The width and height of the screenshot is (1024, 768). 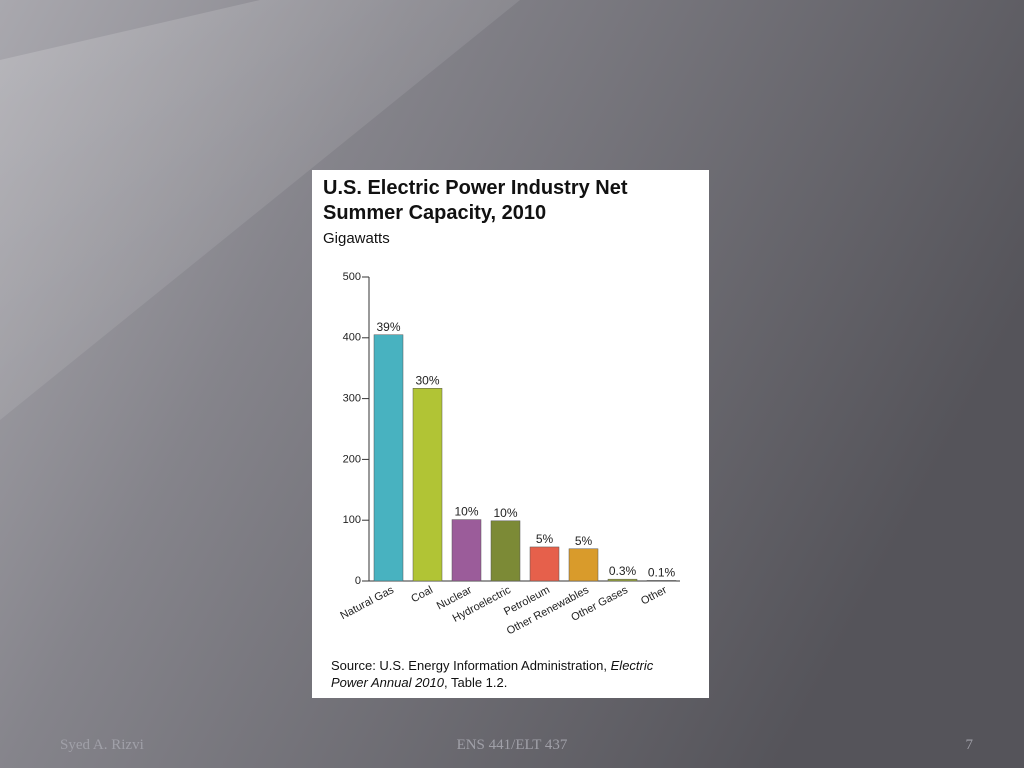 I want to click on source-note: Power Annual 2010, Table 1.2., so click(x=419, y=682).